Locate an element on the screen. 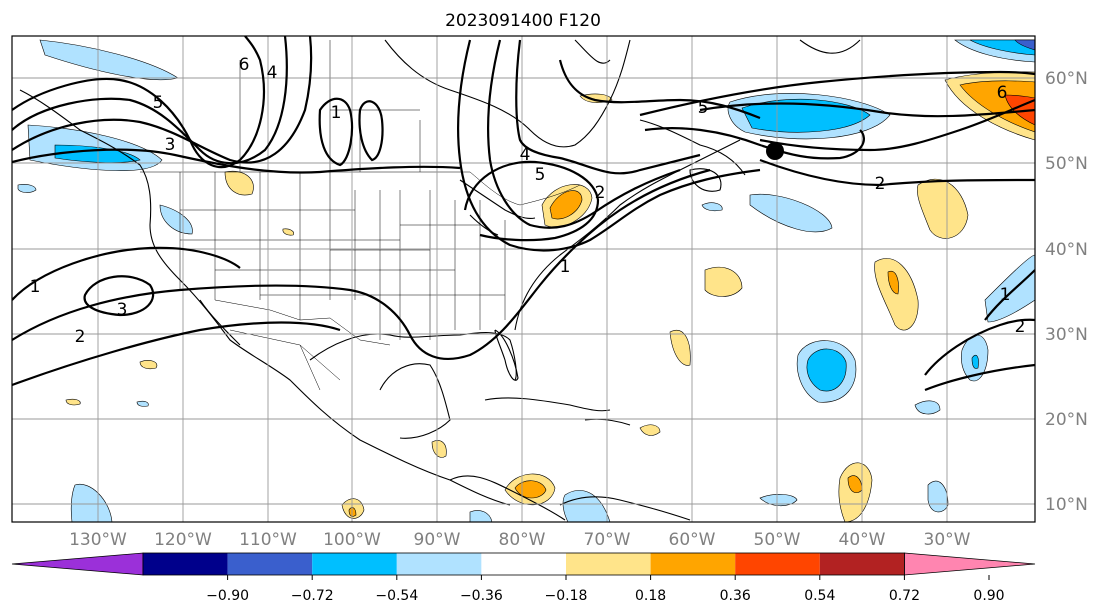 Image resolution: width=1105 pixels, height=615 pixels. colorbar-tick-label: 0.90 is located at coordinates (988, 596).